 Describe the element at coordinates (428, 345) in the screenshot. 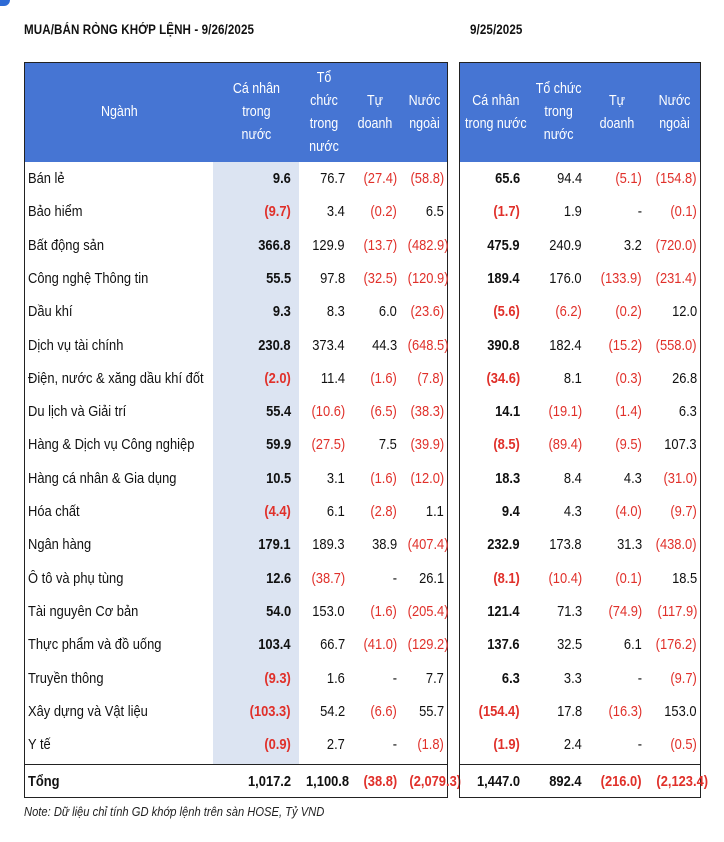

I see `value-cell: (648.5)` at that location.